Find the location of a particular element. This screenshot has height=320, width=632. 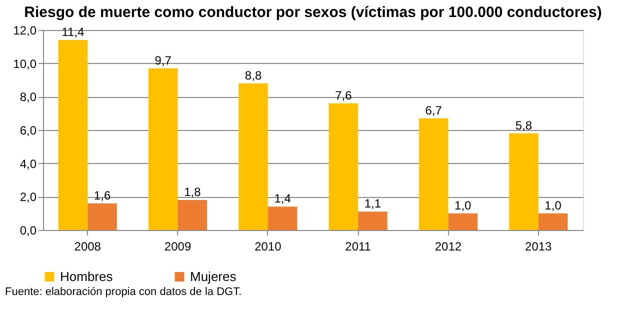

x-tick-label: 2011 is located at coordinates (358, 247).